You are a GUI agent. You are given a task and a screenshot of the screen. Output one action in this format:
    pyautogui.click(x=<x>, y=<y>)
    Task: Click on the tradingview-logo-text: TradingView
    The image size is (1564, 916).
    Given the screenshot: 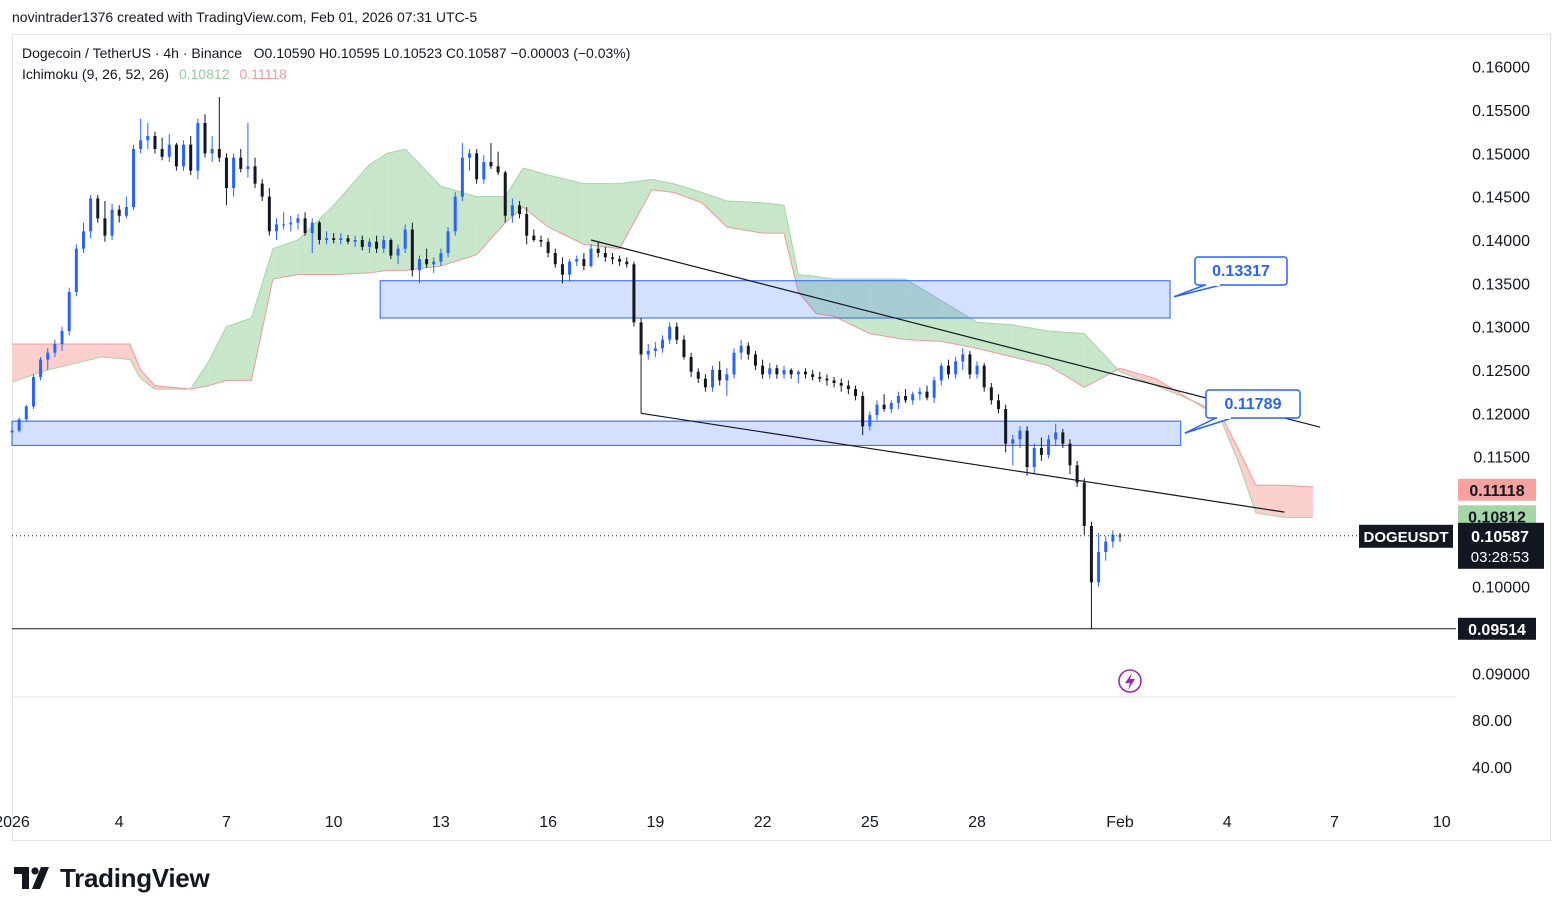 What is the action you would take?
    pyautogui.click(x=135, y=877)
    